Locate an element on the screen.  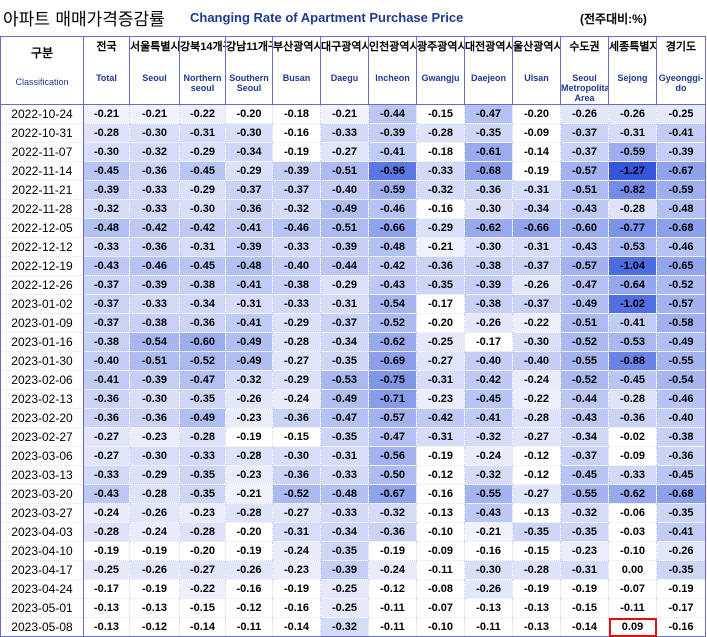
table-cell: -0.16 is located at coordinates (296, 608).